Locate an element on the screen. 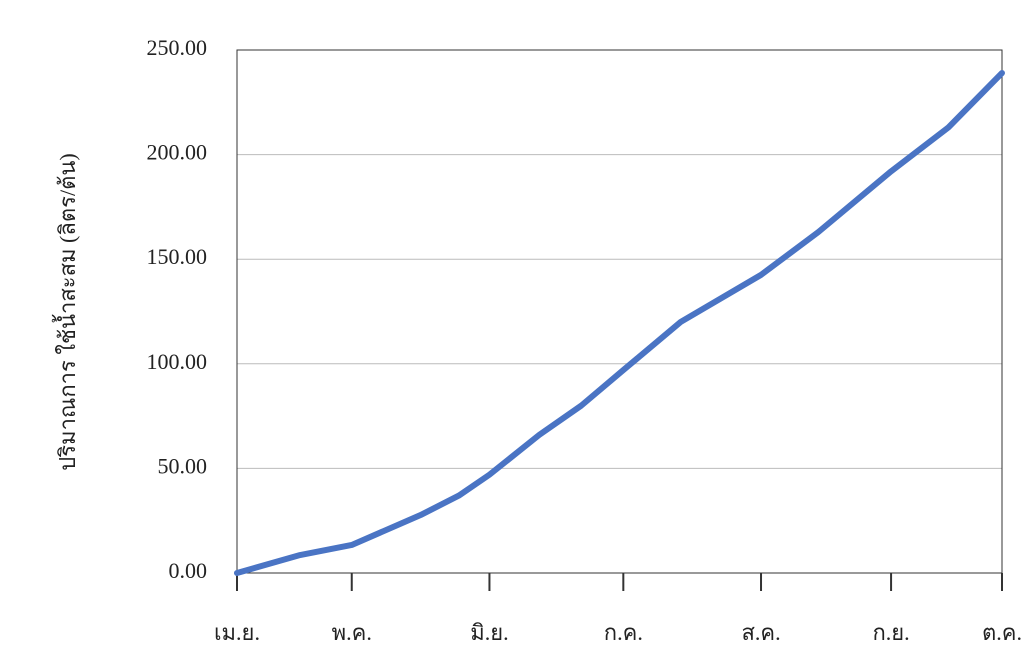 Image resolution: width=1030 pixels, height=667 pixels. x-tick-label: มิ.ย. is located at coordinates (489, 632).